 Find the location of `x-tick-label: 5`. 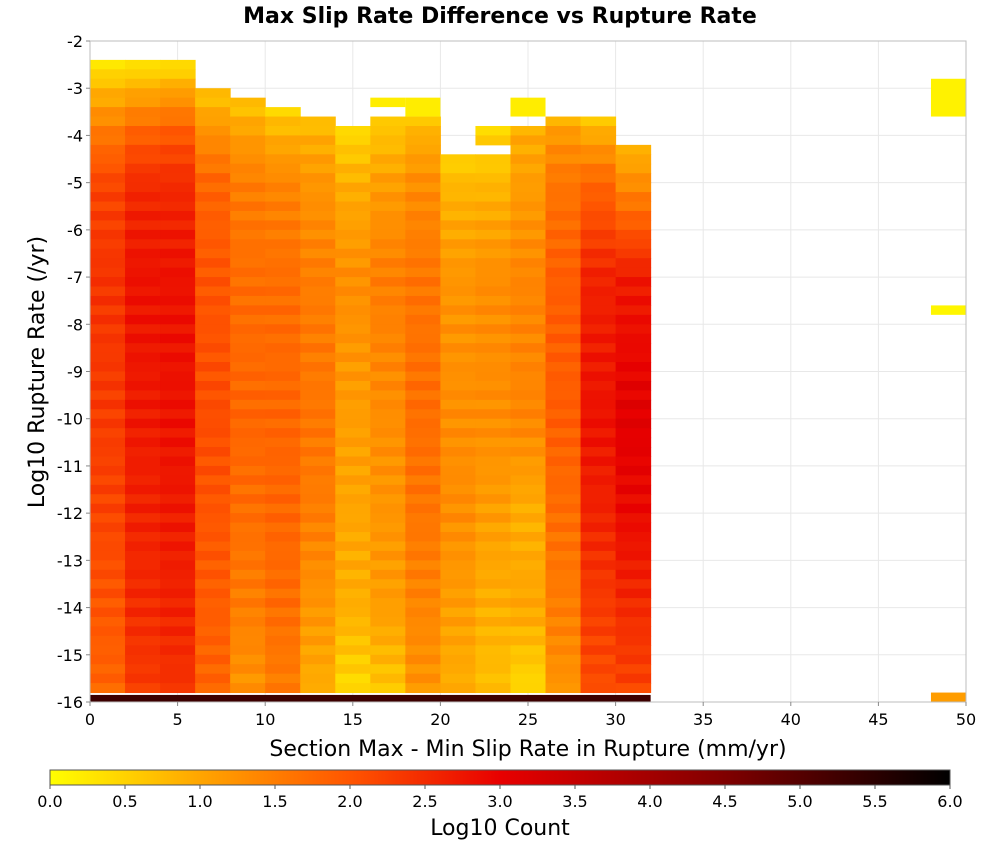

x-tick-label: 5 is located at coordinates (178, 719).